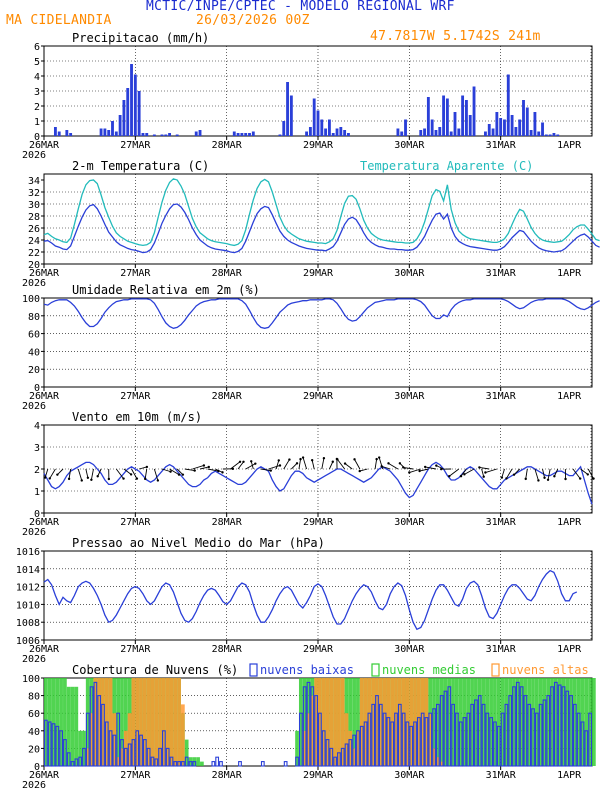 This screenshot has height=792, width=612. What do you see at coordinates (307, 670) in the screenshot?
I see `legend-label: nuvens baixas` at bounding box center [307, 670].